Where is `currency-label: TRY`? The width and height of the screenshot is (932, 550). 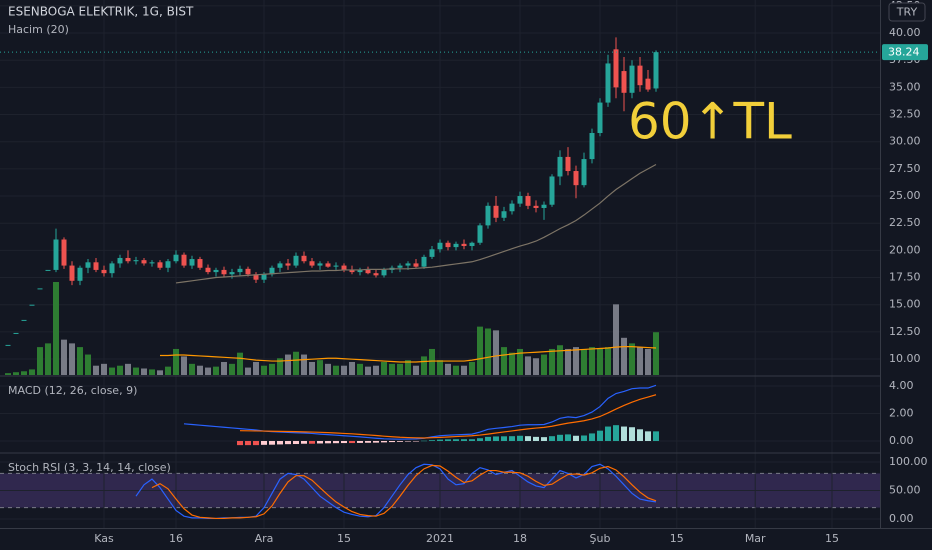
currency-label: TRY is located at coordinates (907, 12).